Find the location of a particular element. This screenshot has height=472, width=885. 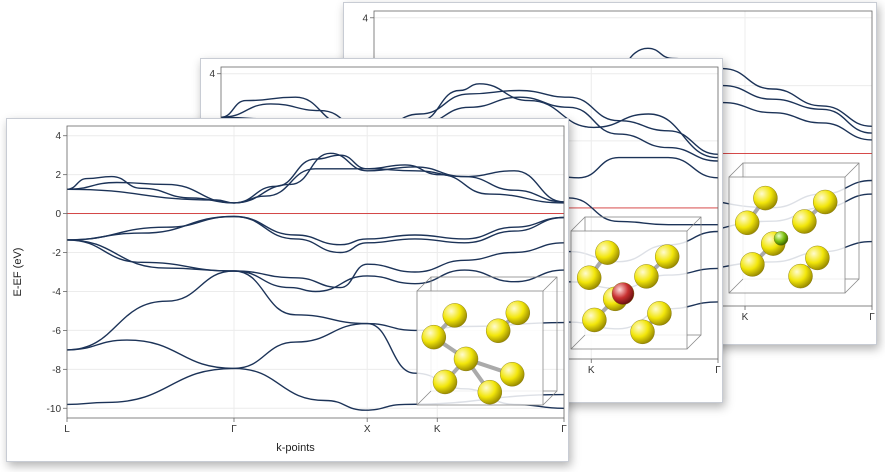

x-tick-label: L is located at coordinates (67, 429).